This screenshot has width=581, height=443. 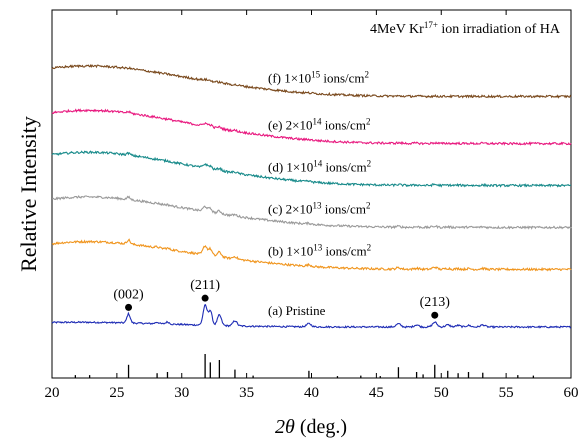 What do you see at coordinates (205, 285) in the screenshot?
I see `peak-label: (211)` at bounding box center [205, 285].